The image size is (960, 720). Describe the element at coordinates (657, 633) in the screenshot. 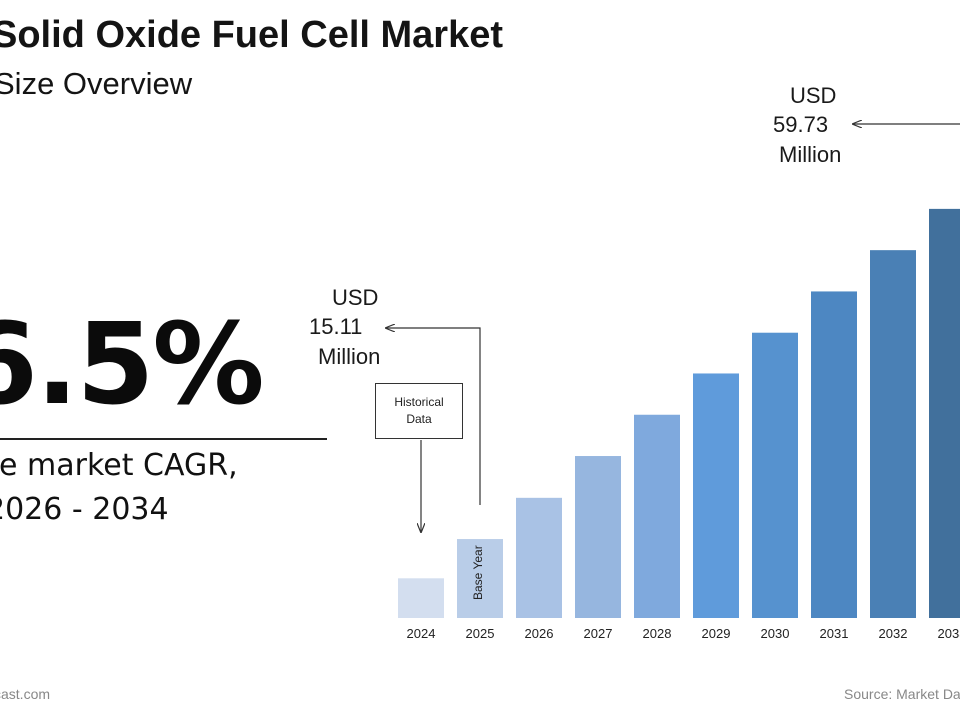

I see `x-tick-label-2028: 2028` at that location.